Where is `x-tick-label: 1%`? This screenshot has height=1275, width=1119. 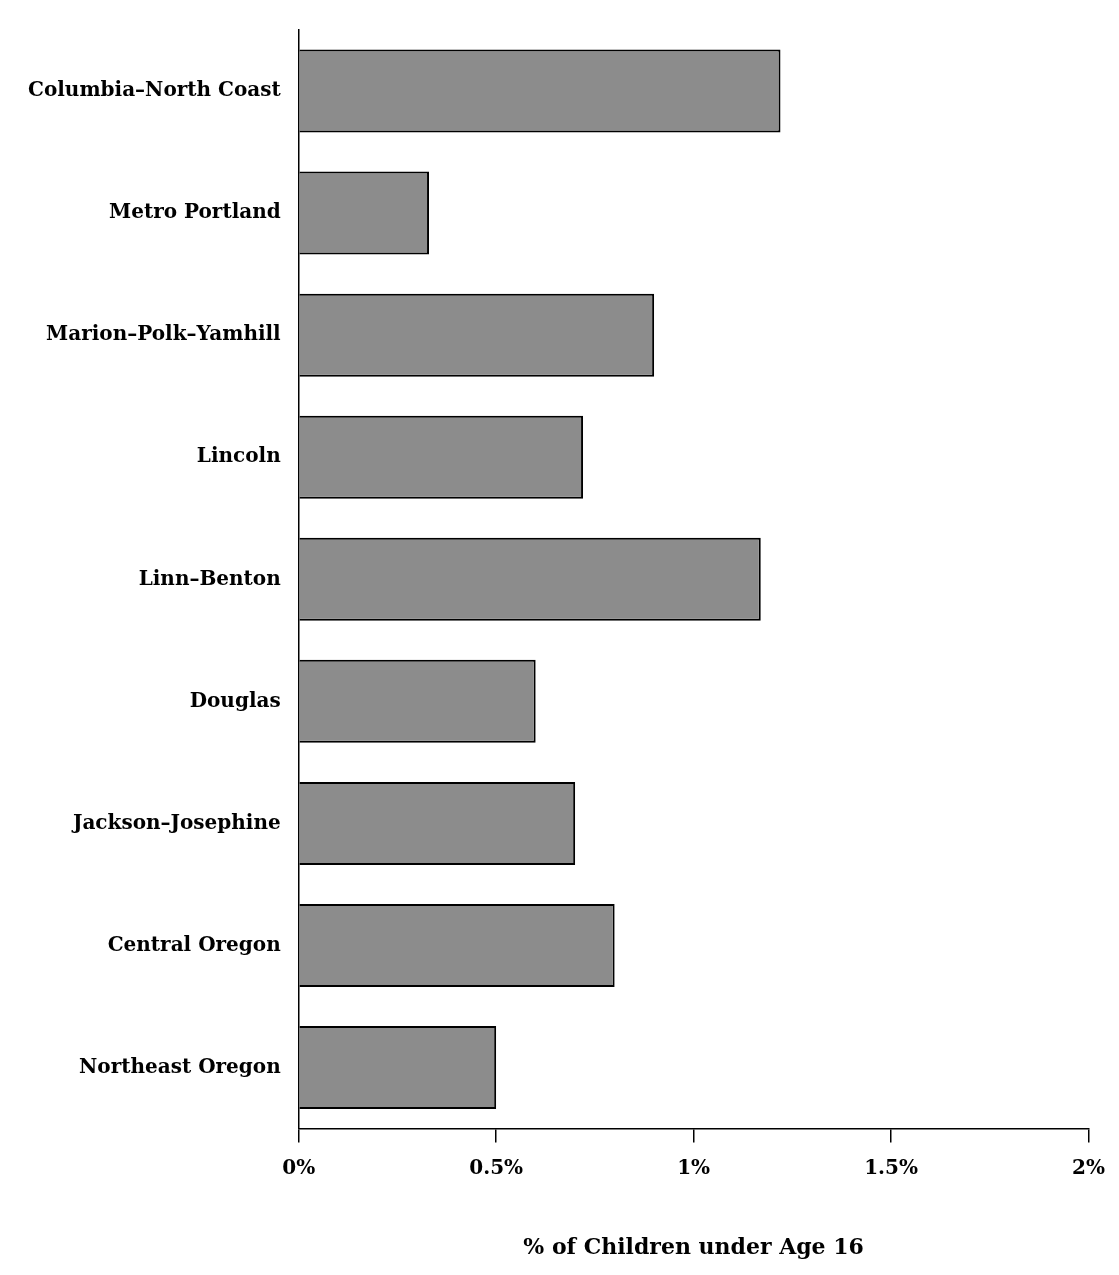 x-tick-label: 1% is located at coordinates (694, 1166).